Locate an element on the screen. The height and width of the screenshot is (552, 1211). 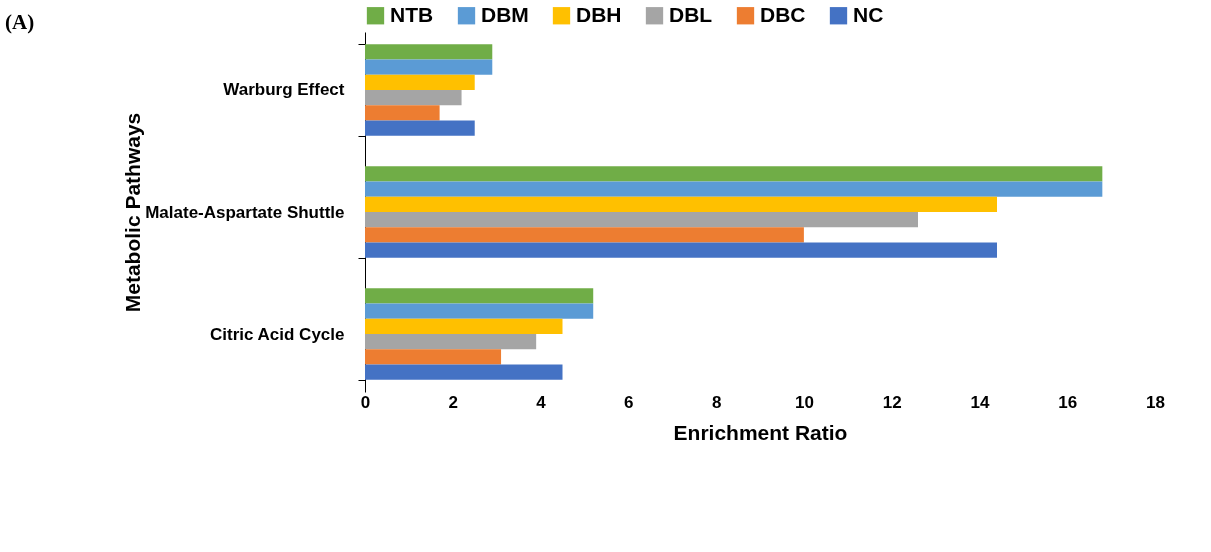
y-tick-label: Citric Acid Cycle is located at coordinates (277, 334).